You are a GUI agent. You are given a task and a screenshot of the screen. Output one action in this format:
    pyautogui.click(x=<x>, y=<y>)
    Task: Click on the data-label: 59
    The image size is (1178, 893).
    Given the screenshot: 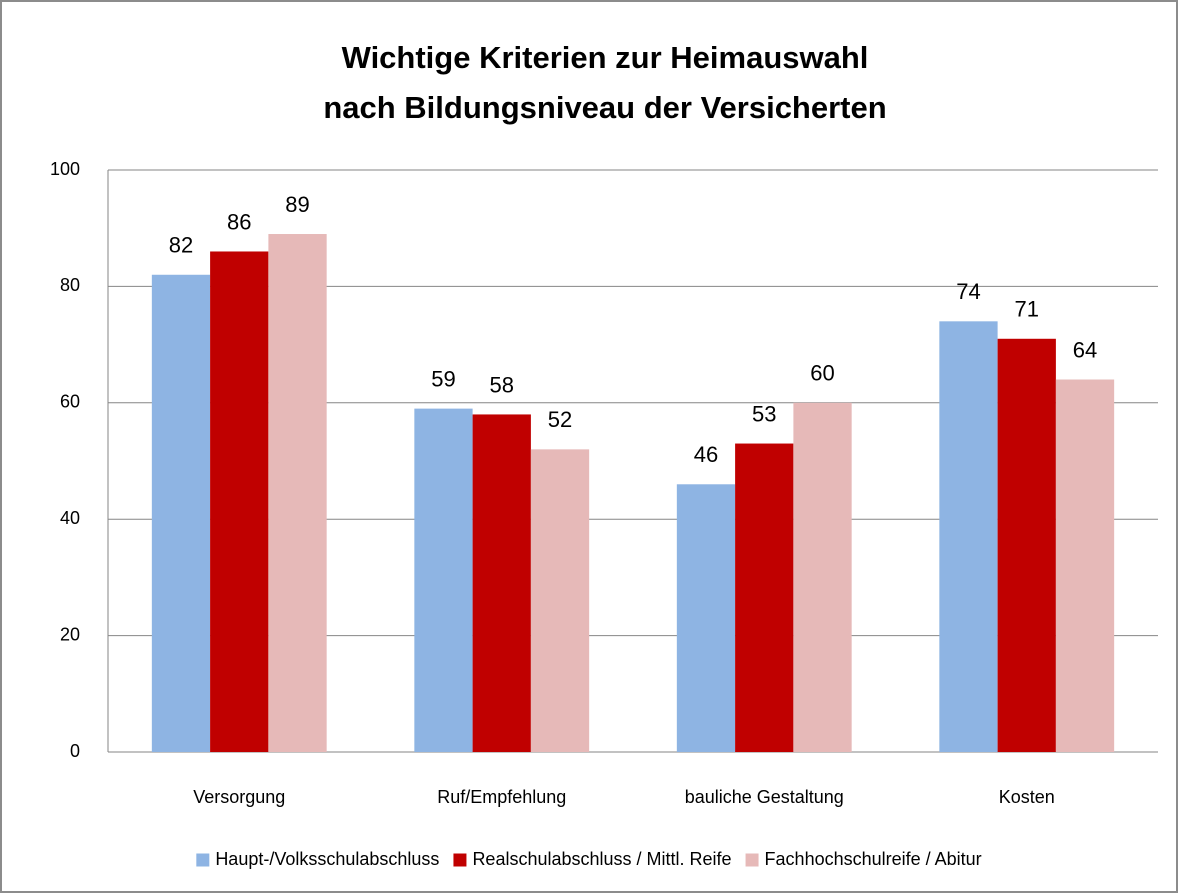 What is the action you would take?
    pyautogui.click(x=443, y=378)
    